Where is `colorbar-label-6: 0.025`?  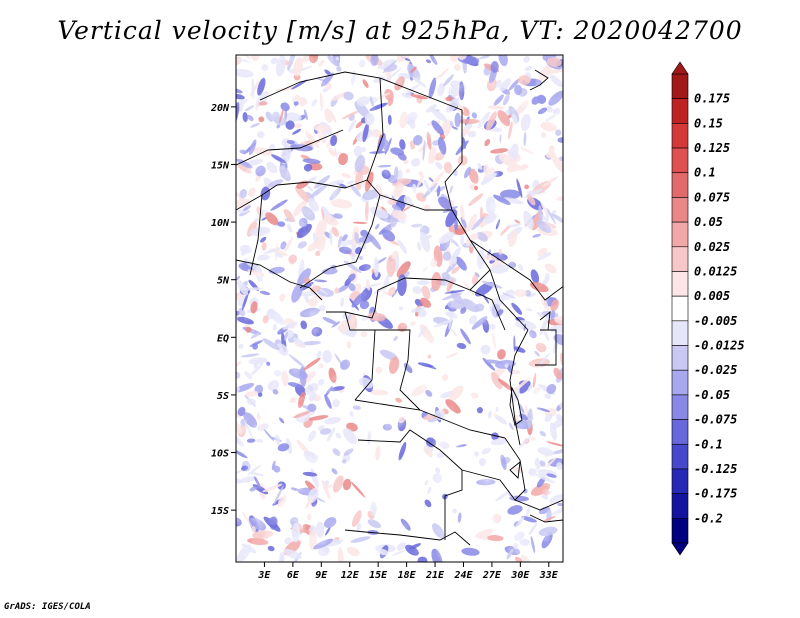
colorbar-label-6: 0.025 is located at coordinates (712, 247).